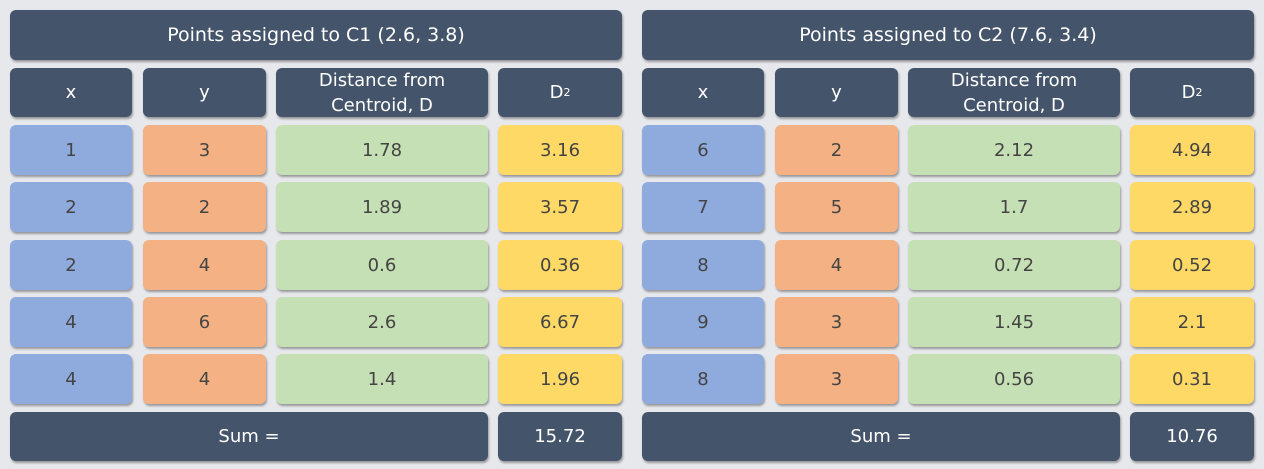 This screenshot has width=1264, height=469. What do you see at coordinates (703, 207) in the screenshot?
I see `cell-x: 7` at bounding box center [703, 207].